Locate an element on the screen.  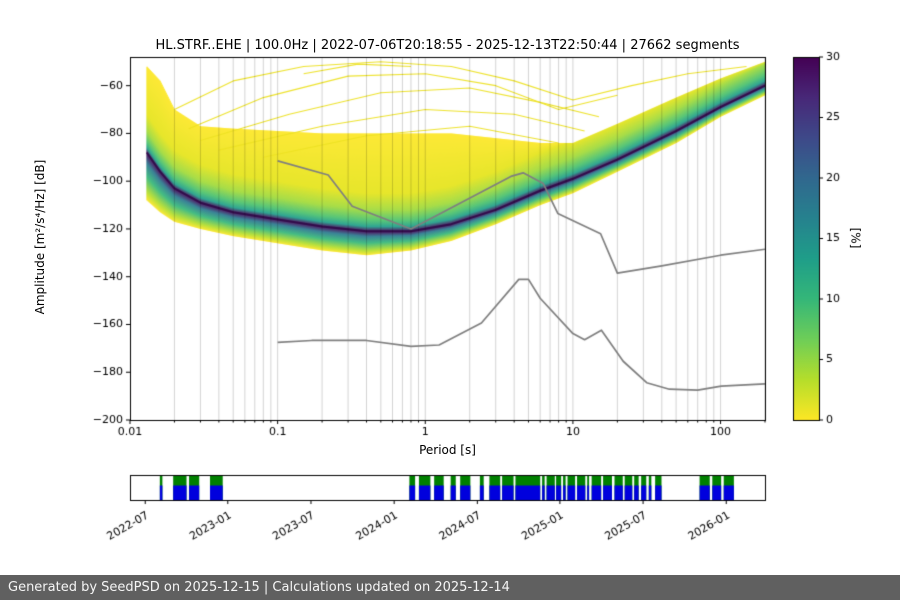
colorbar-label: [%] is located at coordinates (855, 238).